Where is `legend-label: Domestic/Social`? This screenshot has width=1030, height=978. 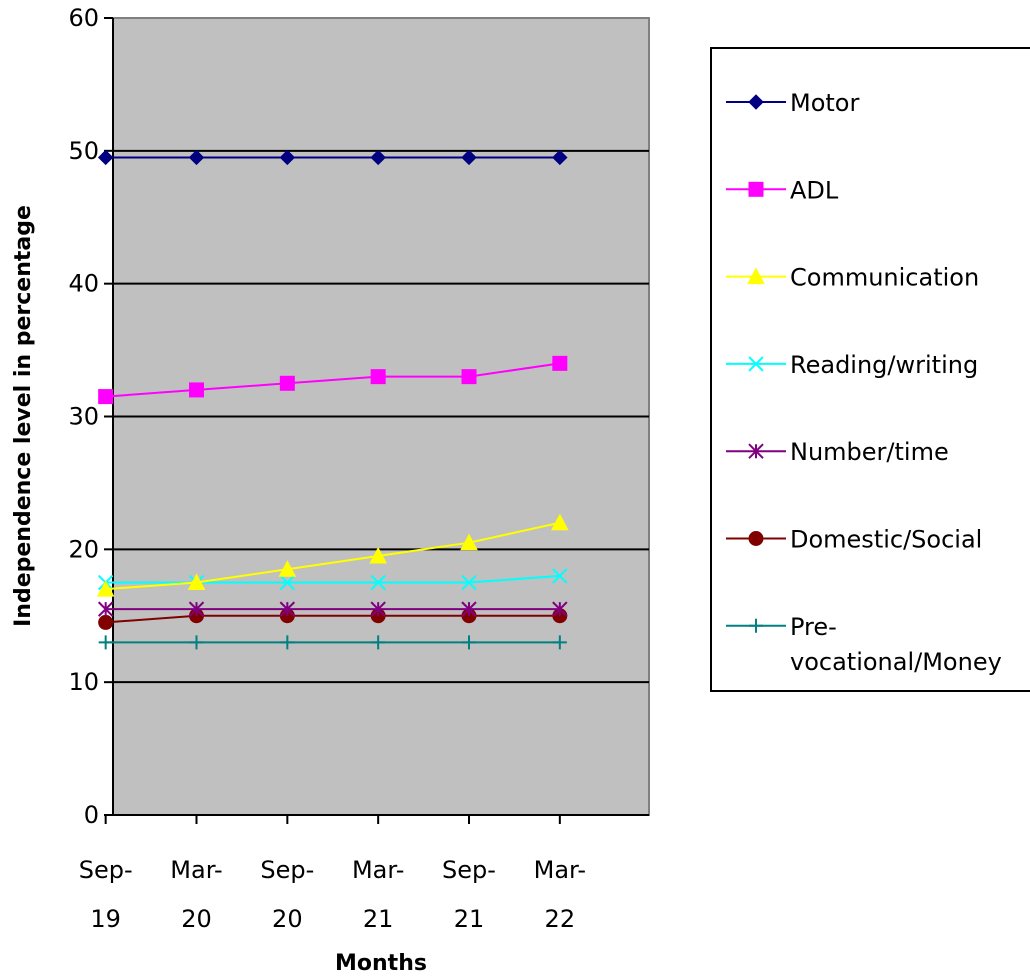 legend-label: Domestic/Social is located at coordinates (886, 540).